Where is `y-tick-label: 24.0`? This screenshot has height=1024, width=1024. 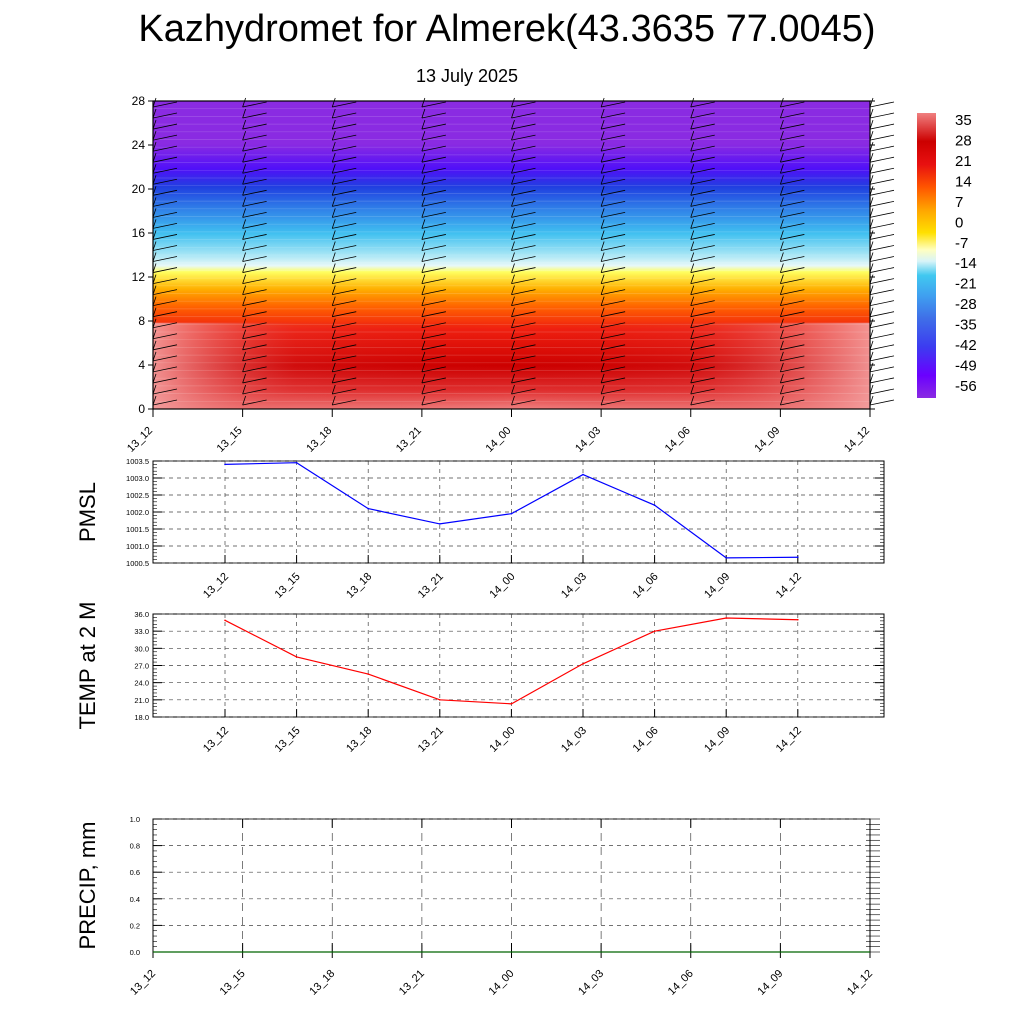 y-tick-label: 24.0 is located at coordinates (141, 683).